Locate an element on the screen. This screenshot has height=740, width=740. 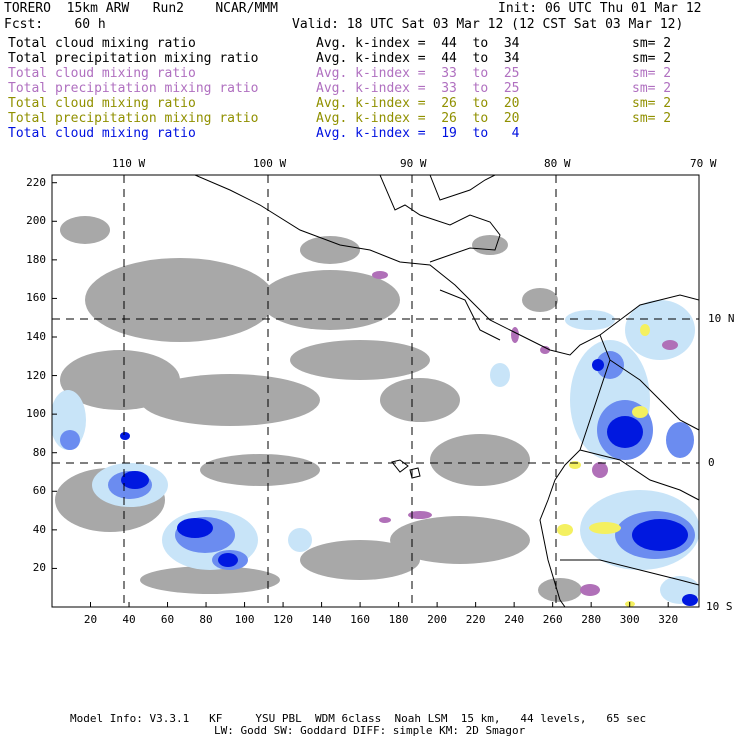
x-tick-label: 40 is located at coordinates (129, 619).